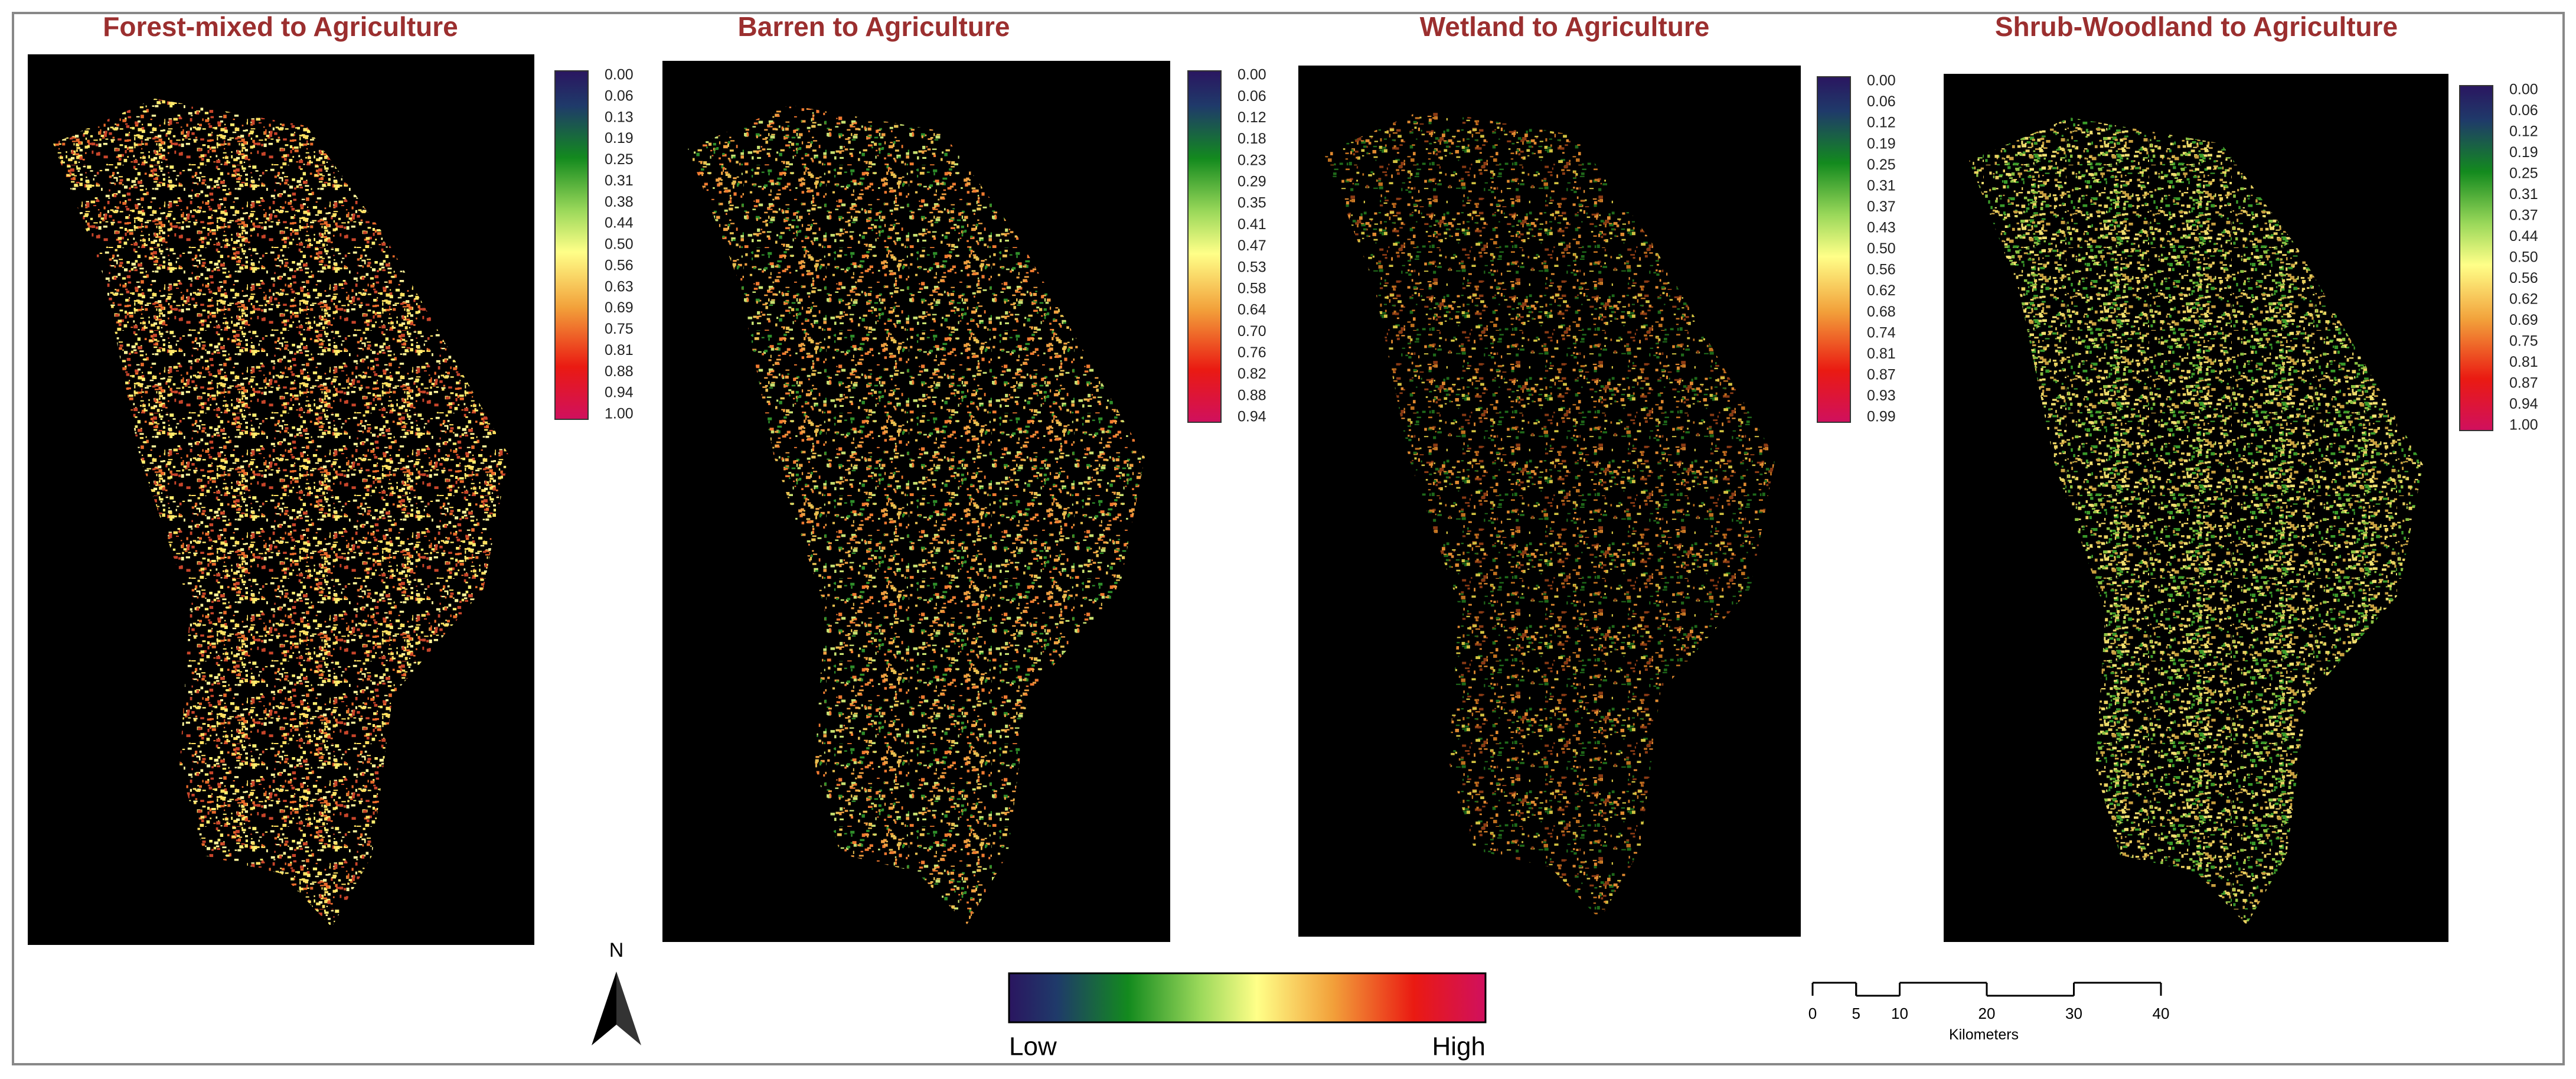 This screenshot has width=2576, height=1079. What do you see at coordinates (1881, 332) in the screenshot?
I see `legend-label: 0.74` at bounding box center [1881, 332].